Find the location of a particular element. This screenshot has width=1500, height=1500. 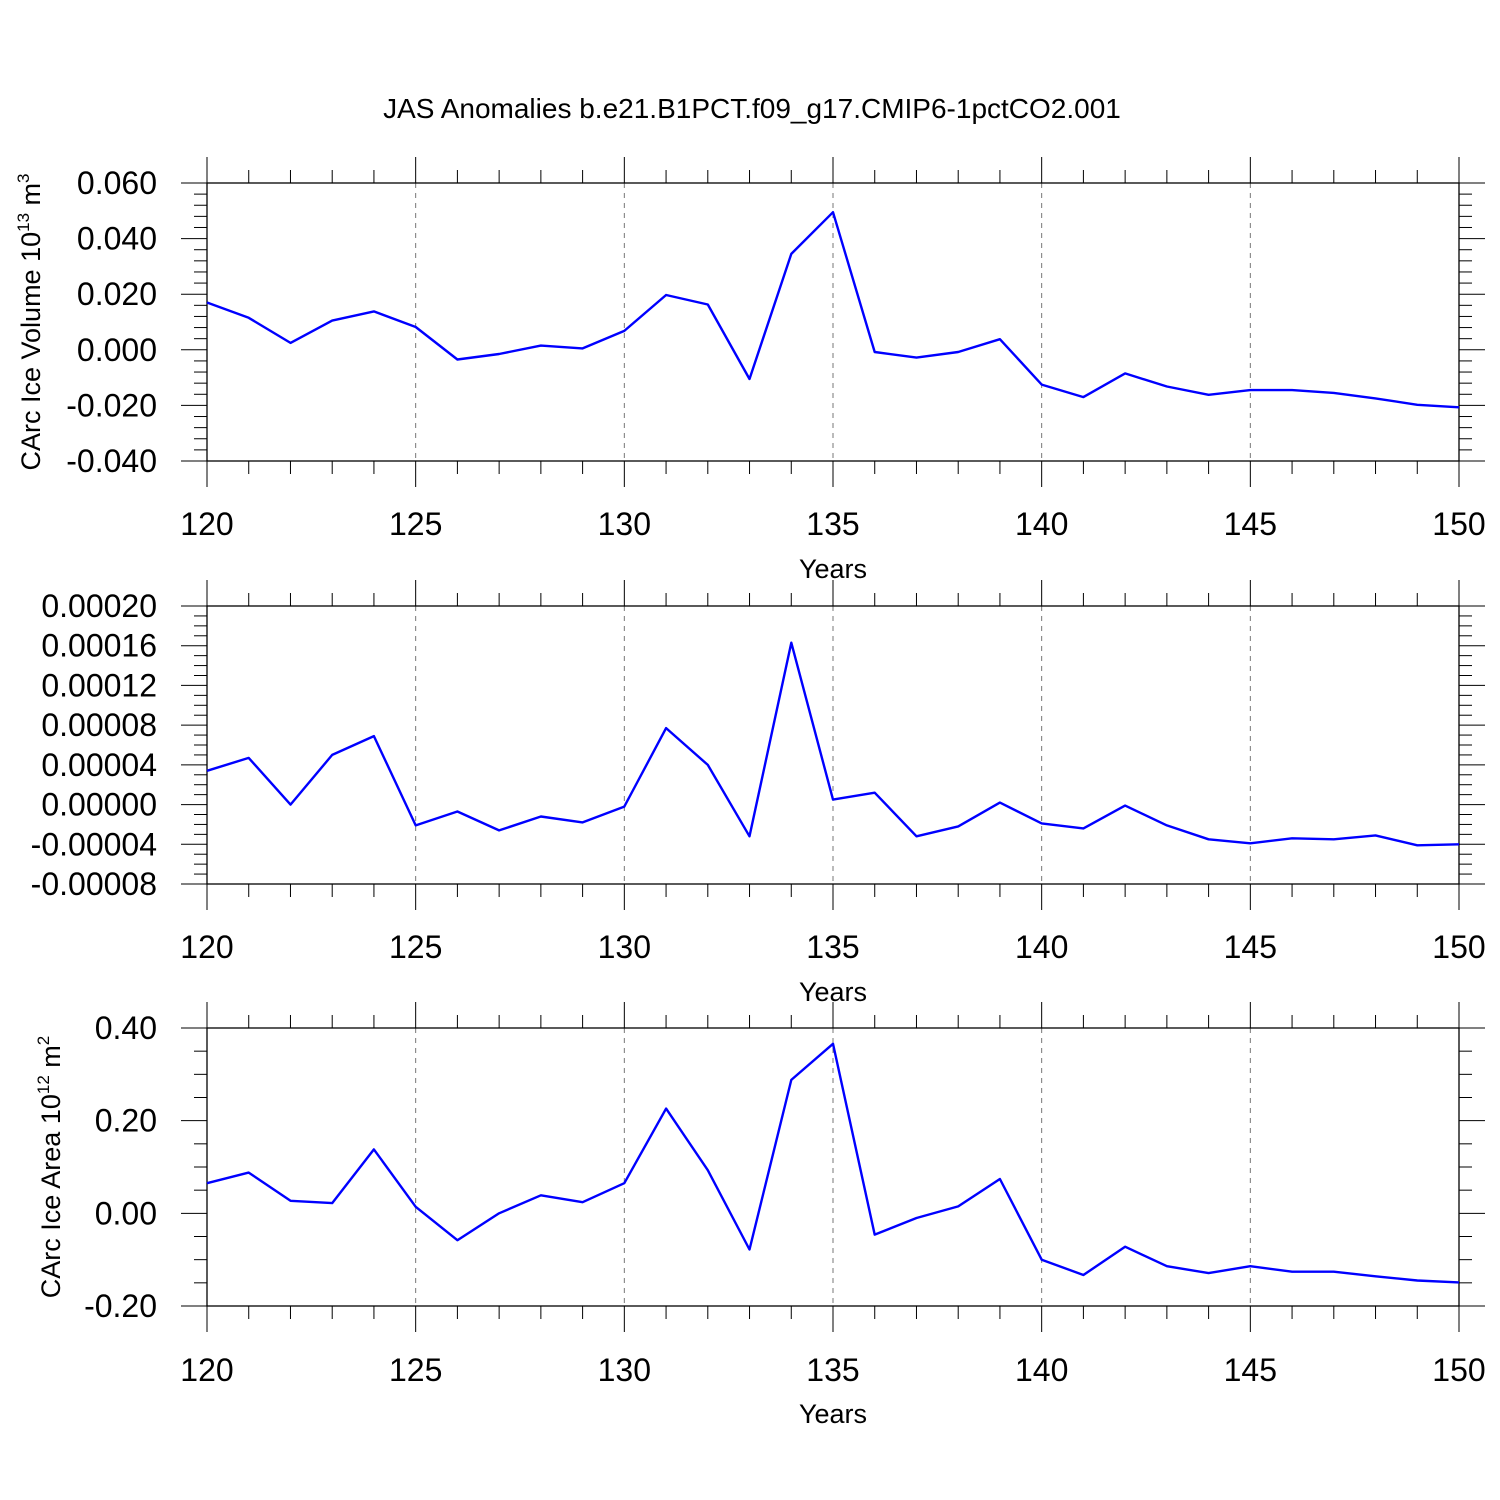

y-tick-label: 0.00 is located at coordinates (126, 1213).